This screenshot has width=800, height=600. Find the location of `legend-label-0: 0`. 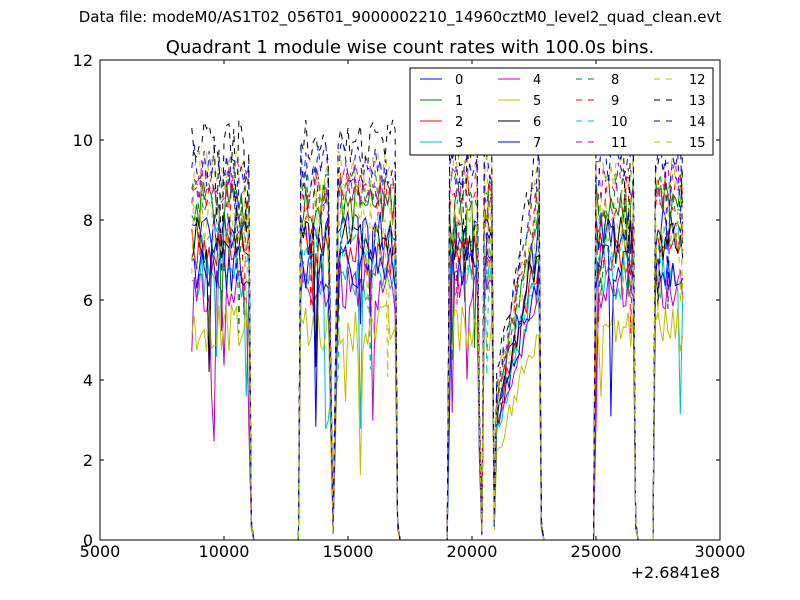

legend-label-0: 0 is located at coordinates (459, 80).